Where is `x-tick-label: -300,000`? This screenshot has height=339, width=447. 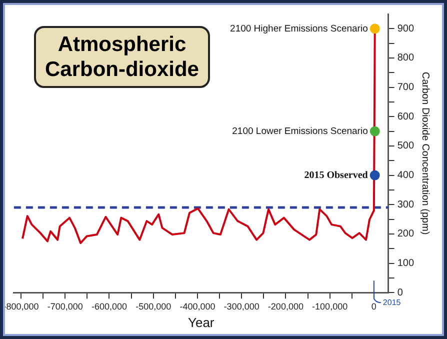
x-tick-label: -300,000 is located at coordinates (242, 306).